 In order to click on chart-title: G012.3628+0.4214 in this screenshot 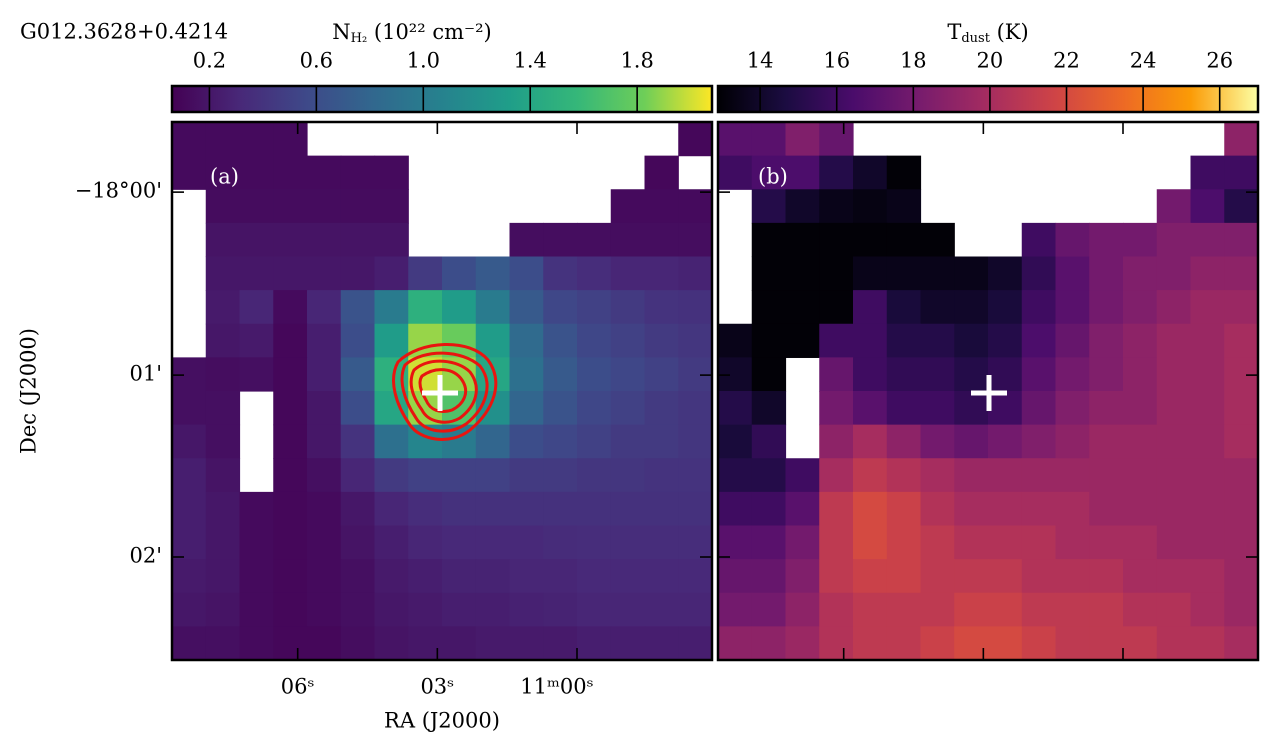, I will do `click(124, 32)`.